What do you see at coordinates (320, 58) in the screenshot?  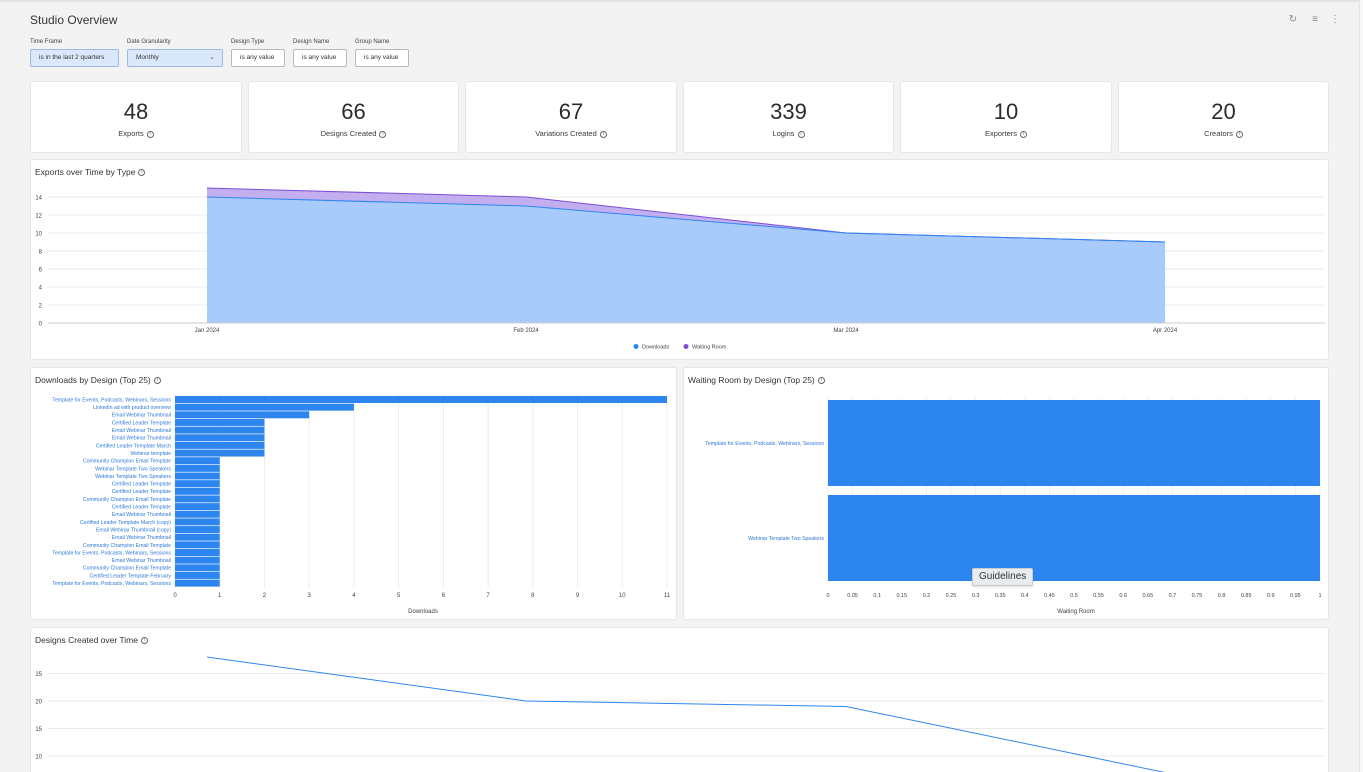 I see `filter-value-design-name: is any value` at bounding box center [320, 58].